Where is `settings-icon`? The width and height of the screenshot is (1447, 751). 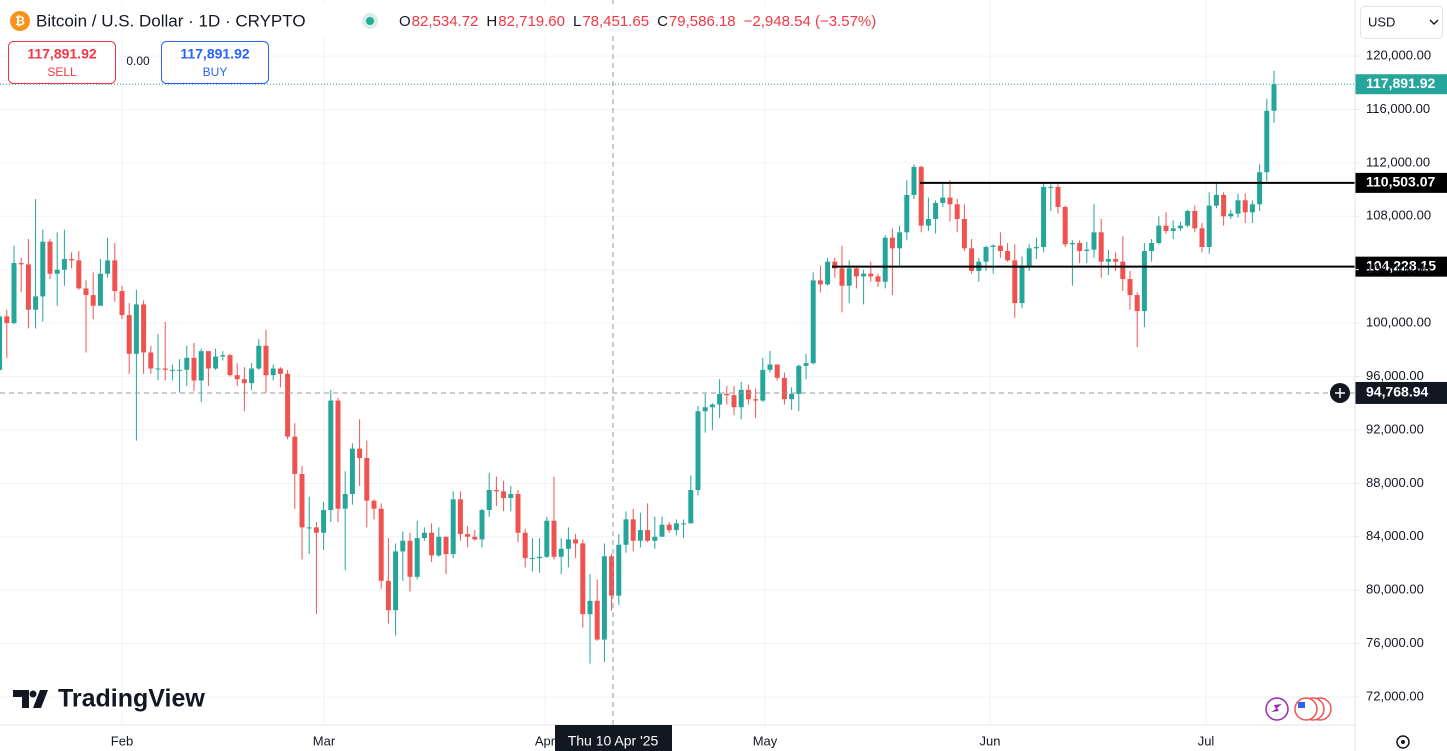 settings-icon is located at coordinates (1403, 742).